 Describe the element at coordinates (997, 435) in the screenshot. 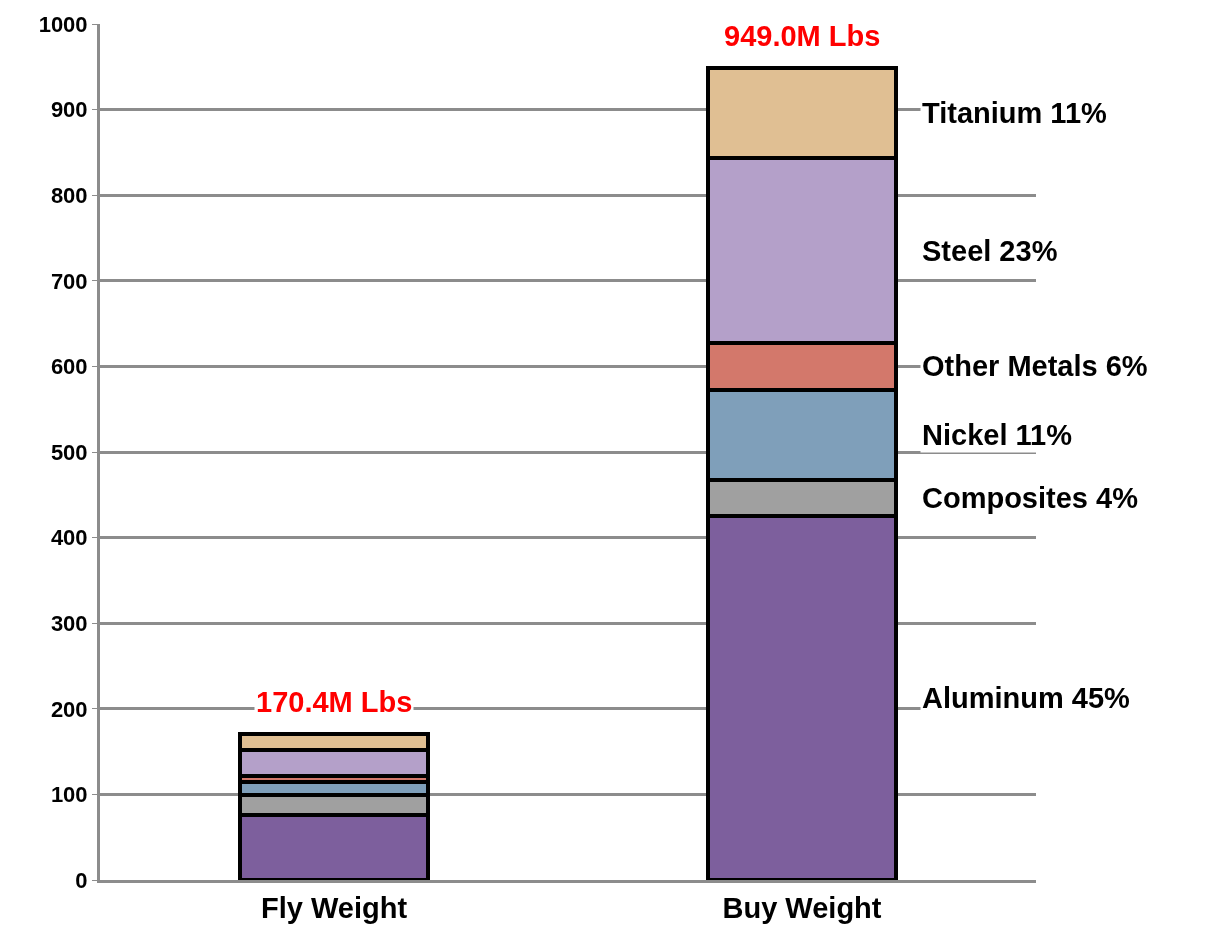

I see `series-label: Nickel 11%` at that location.